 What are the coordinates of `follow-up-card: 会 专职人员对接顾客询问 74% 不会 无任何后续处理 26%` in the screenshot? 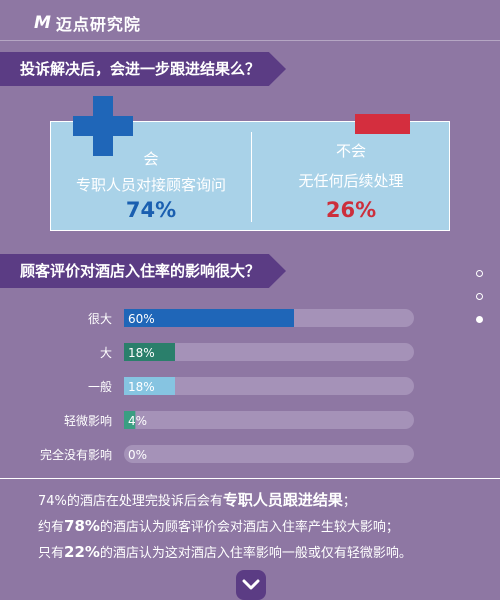 It's located at (250, 176).